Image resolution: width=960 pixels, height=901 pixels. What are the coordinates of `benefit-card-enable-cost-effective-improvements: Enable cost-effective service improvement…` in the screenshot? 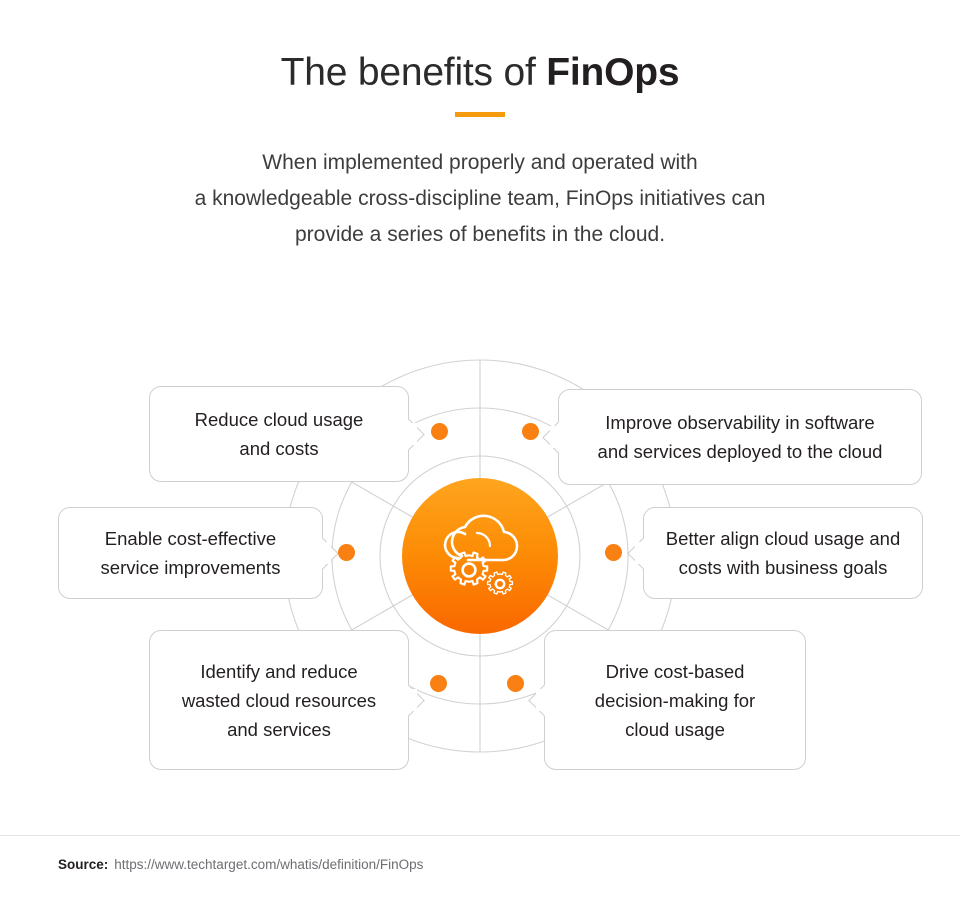 It's located at (194, 553).